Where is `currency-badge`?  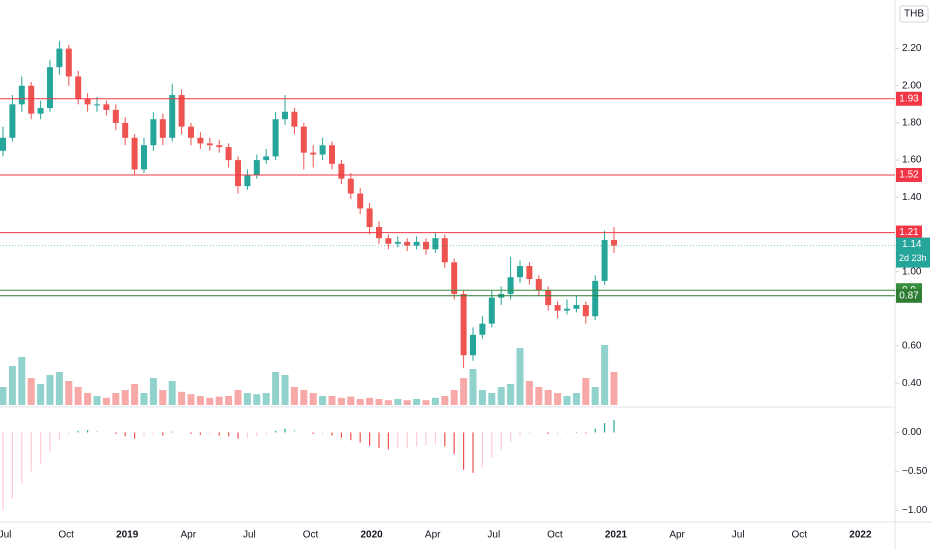
currency-badge is located at coordinates (914, 14).